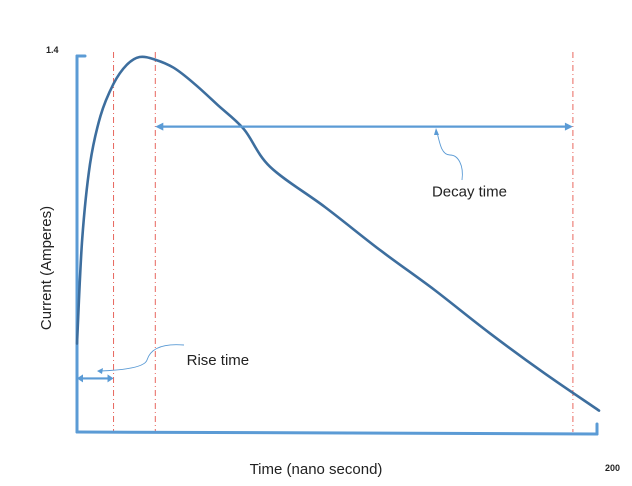  What do you see at coordinates (568, 126) in the screenshot?
I see `decay-arrow-head-right` at bounding box center [568, 126].